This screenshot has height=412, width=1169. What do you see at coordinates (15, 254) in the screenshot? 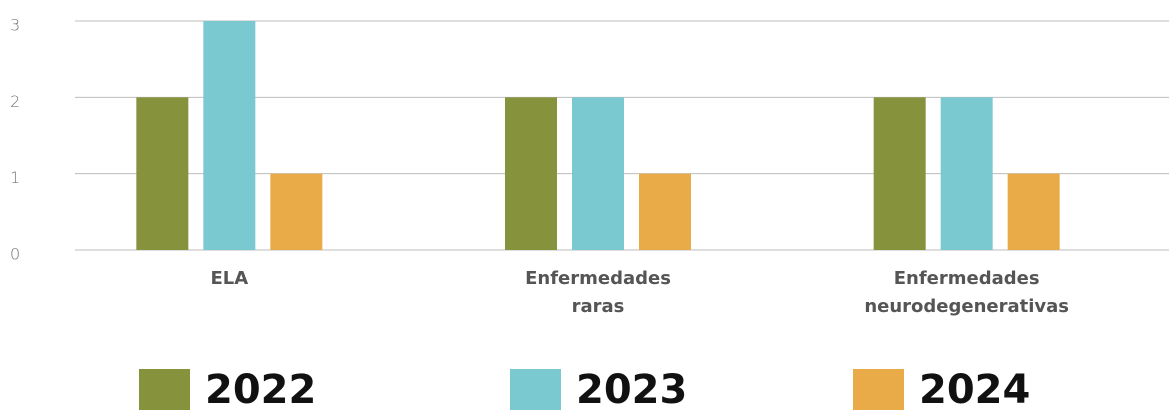
I see `y-tick-label: 0` at bounding box center [15, 254].